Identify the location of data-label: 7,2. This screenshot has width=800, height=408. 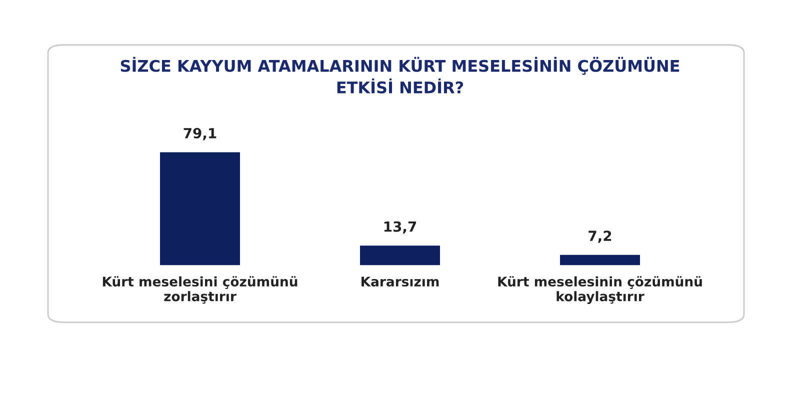
(600, 236).